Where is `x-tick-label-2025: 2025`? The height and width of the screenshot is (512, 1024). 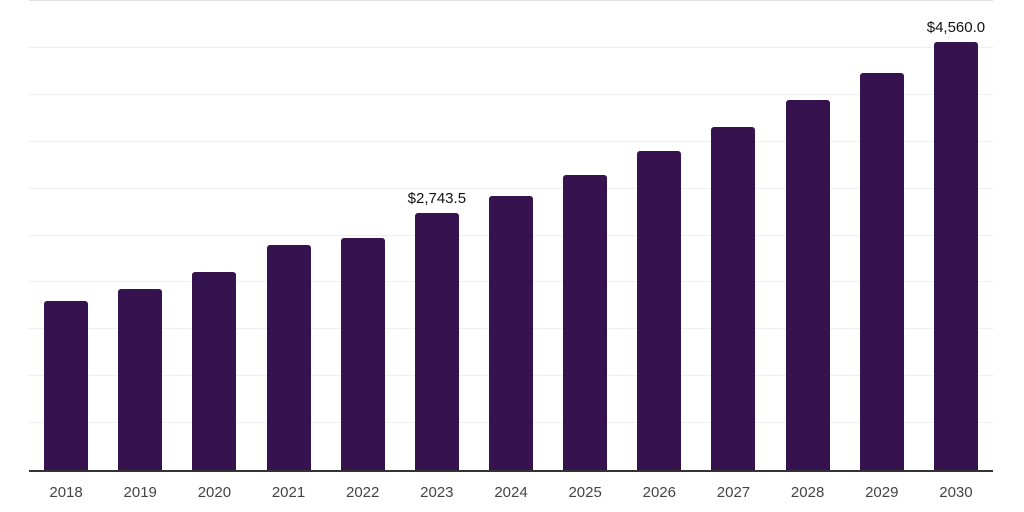
x-tick-label-2025: 2025 is located at coordinates (585, 492).